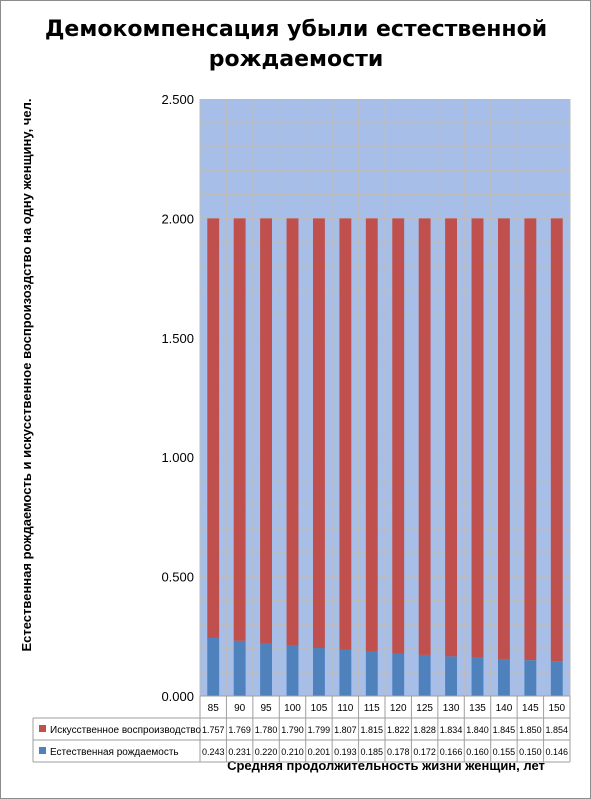 The image size is (591, 799). I want to click on data-table-cell: 1.840, so click(477, 730).